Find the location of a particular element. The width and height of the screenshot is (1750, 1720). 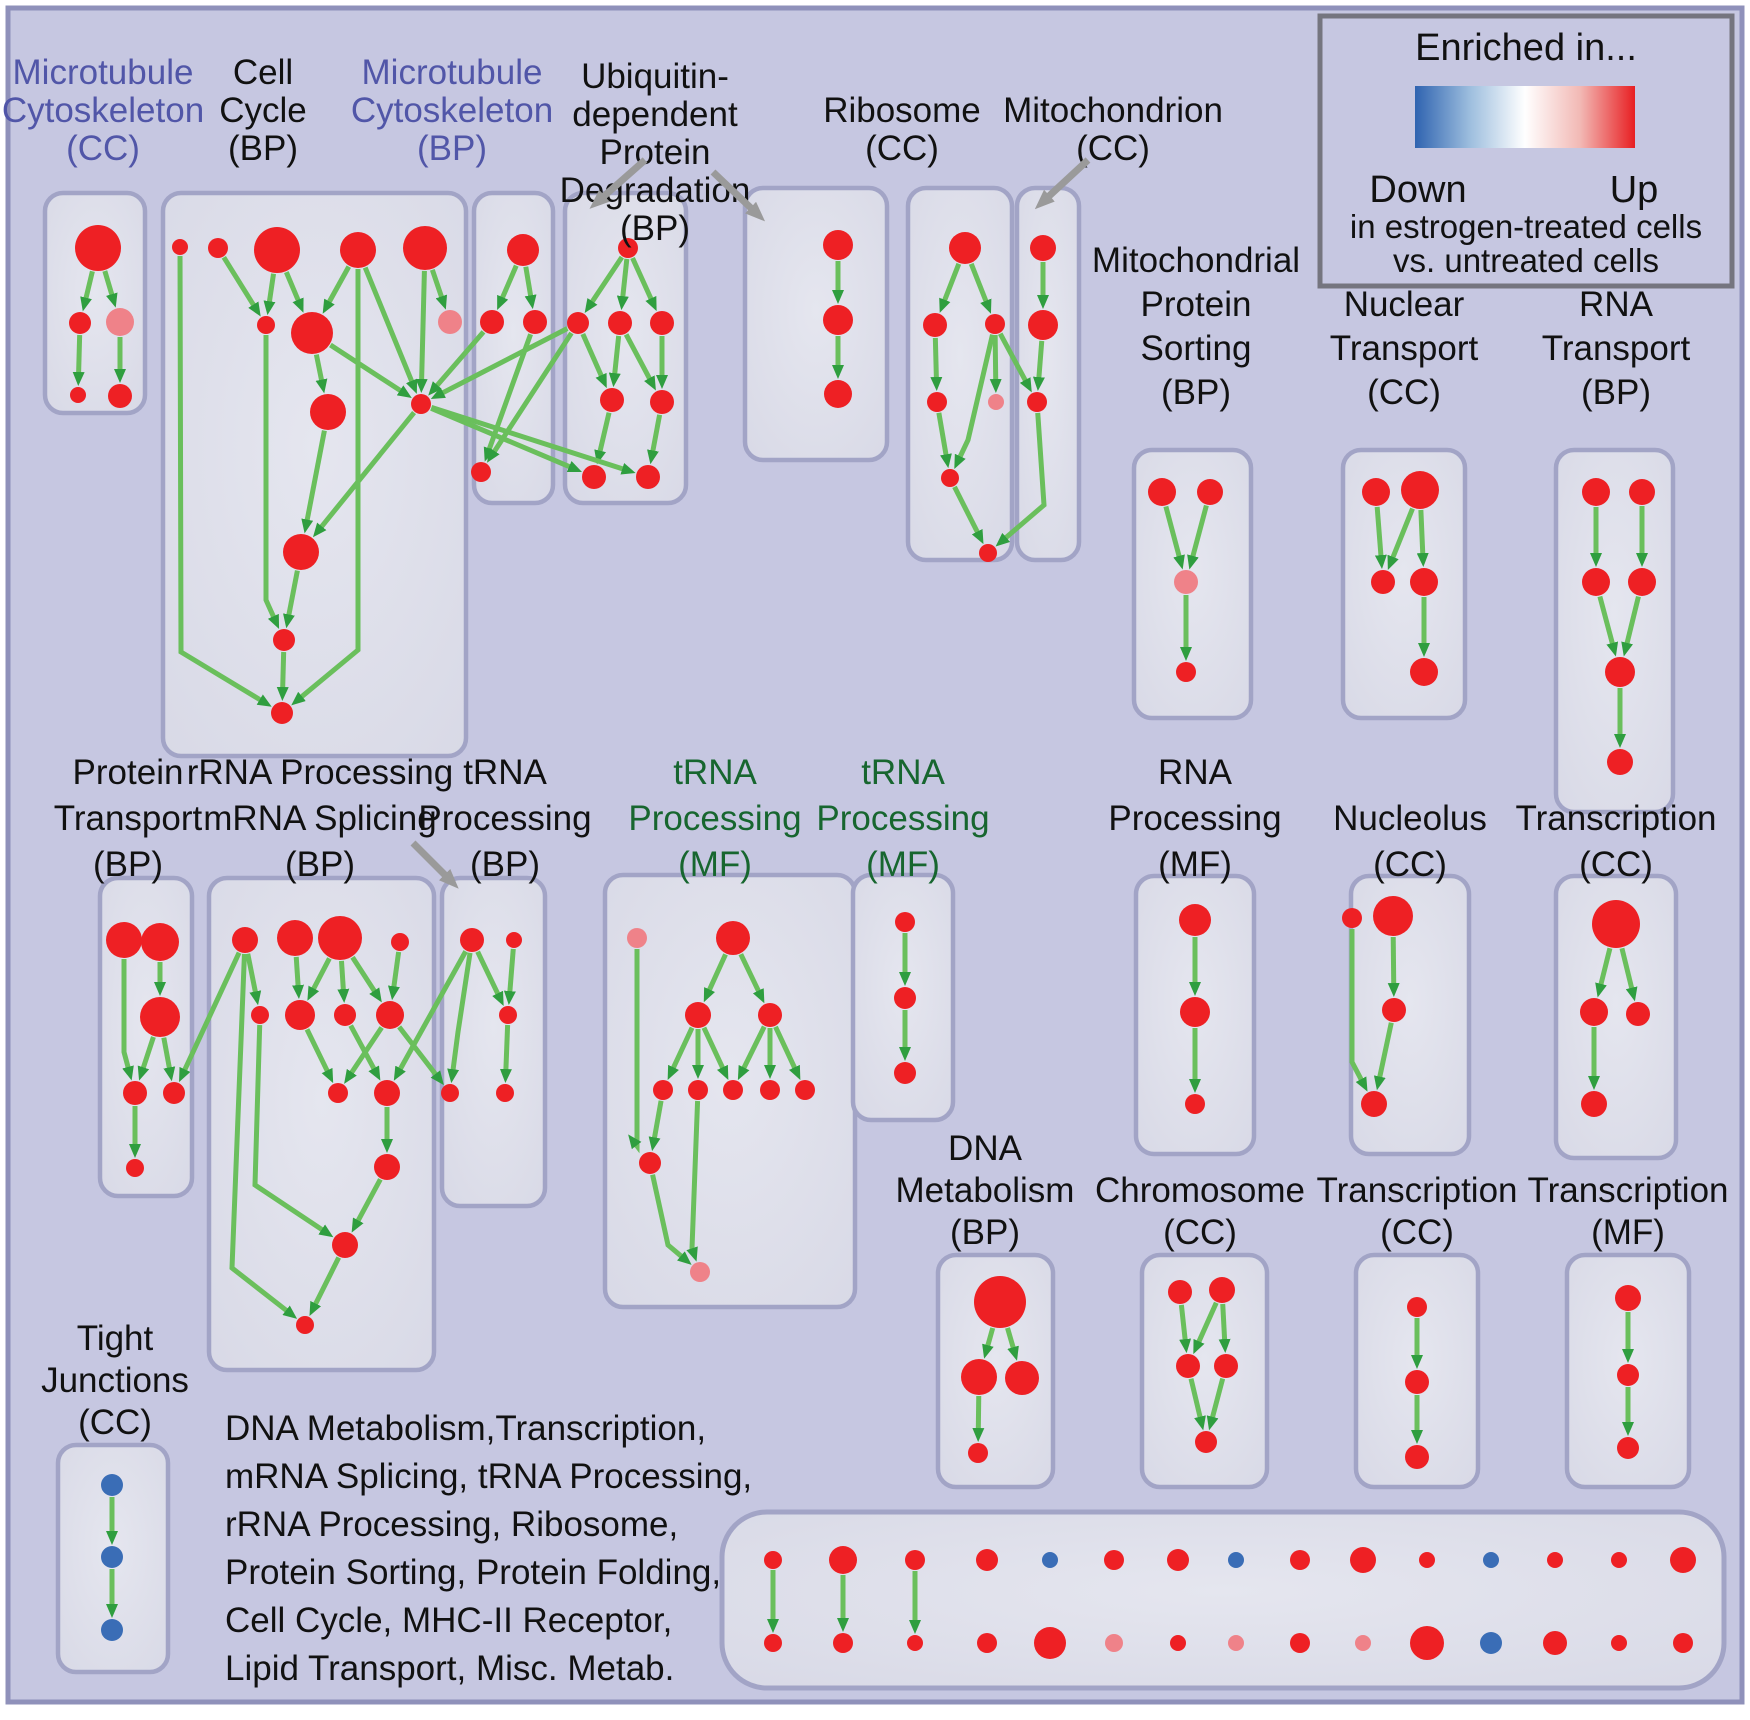

go-term-node-msort.s4 is located at coordinates (1186, 672).